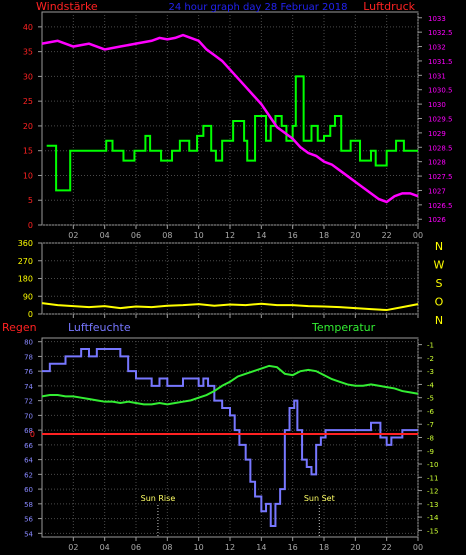 This screenshot has width=466, height=555. I want to click on pressure-tick-label: 1026.5, so click(440, 206).